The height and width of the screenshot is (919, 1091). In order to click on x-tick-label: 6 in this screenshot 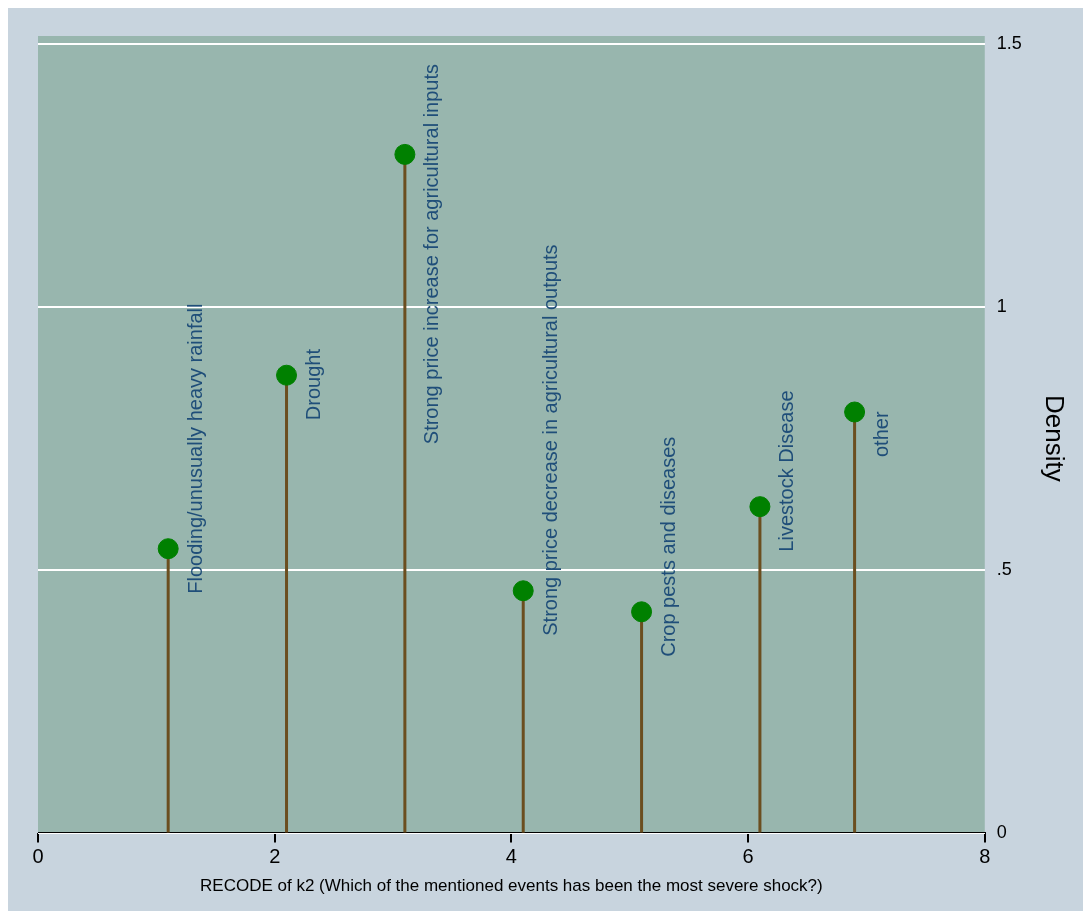, I will do `click(748, 856)`.